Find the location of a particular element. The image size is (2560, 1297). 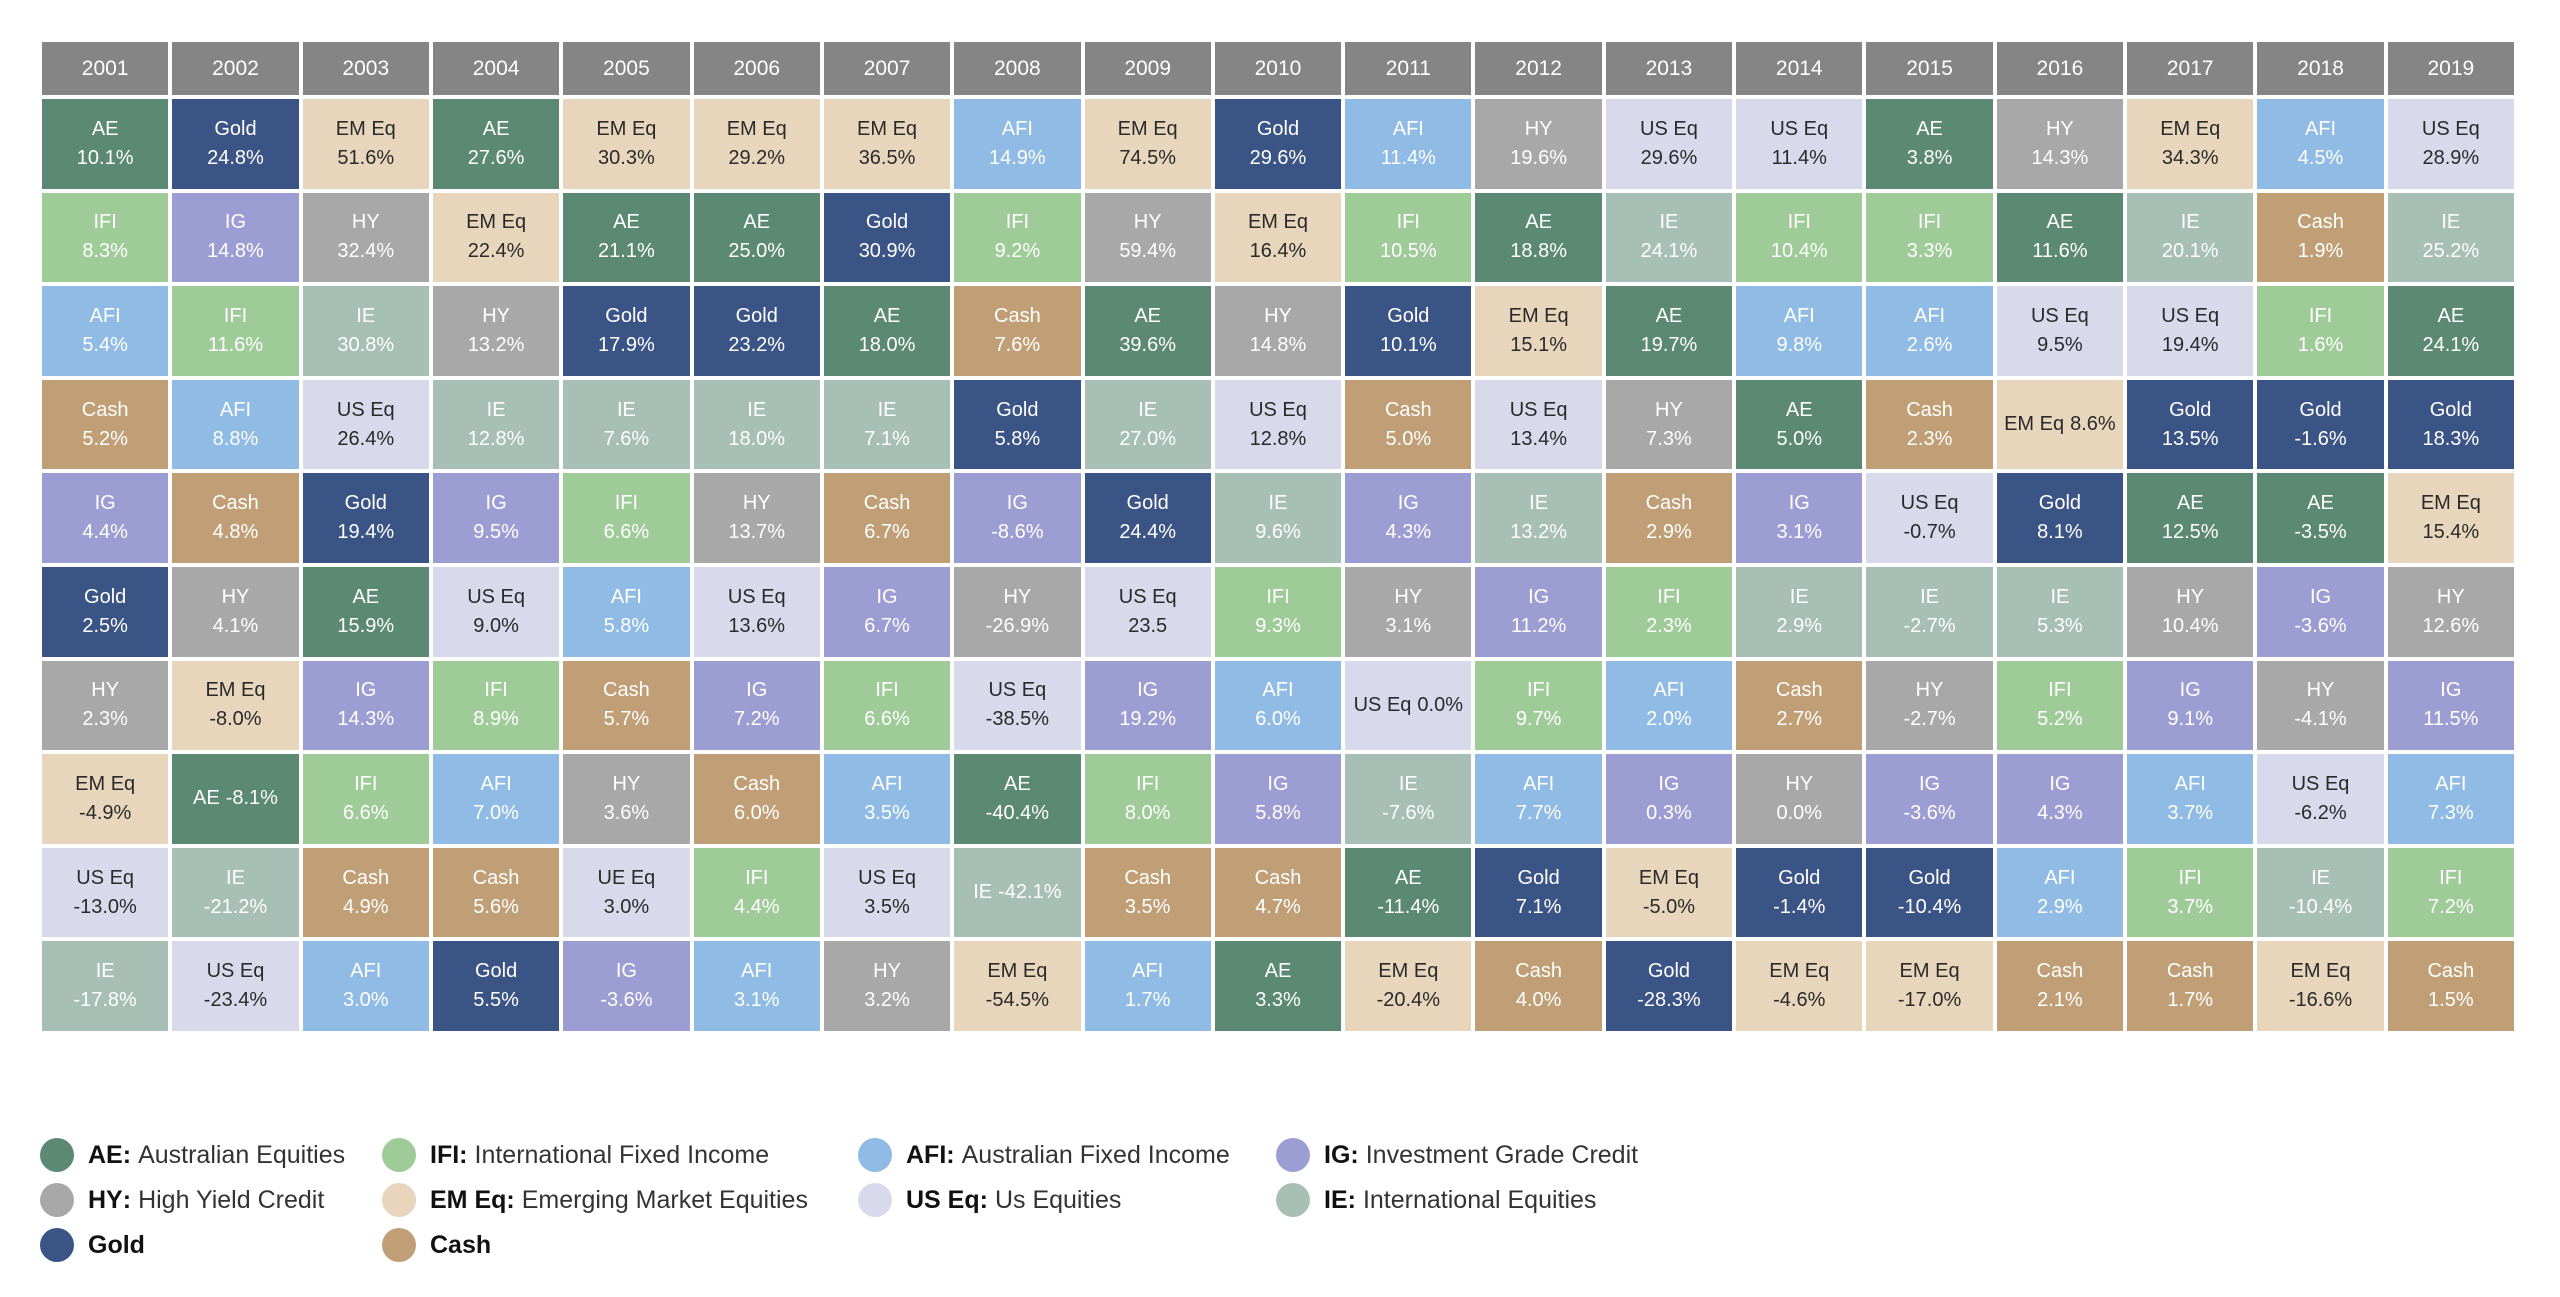

asset-label: AE is located at coordinates (1408, 877).